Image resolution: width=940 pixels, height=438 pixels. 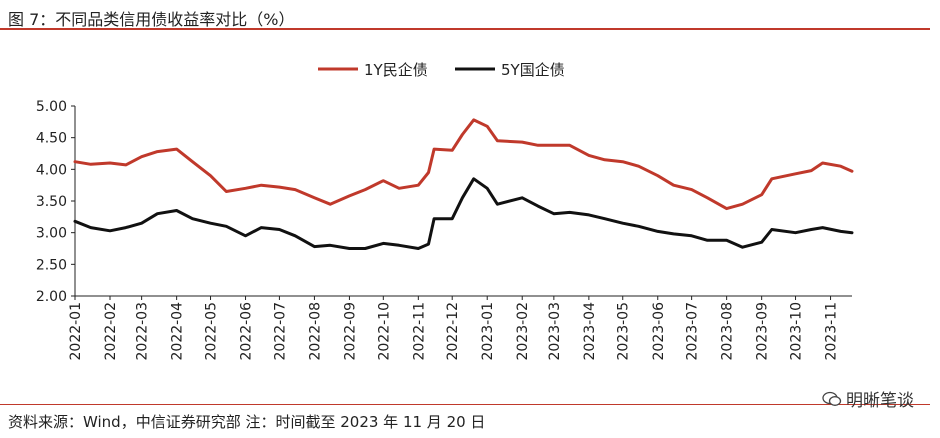 What do you see at coordinates (143, 331) in the screenshot?
I see `x-tick-label: 2022-03` at bounding box center [143, 331].